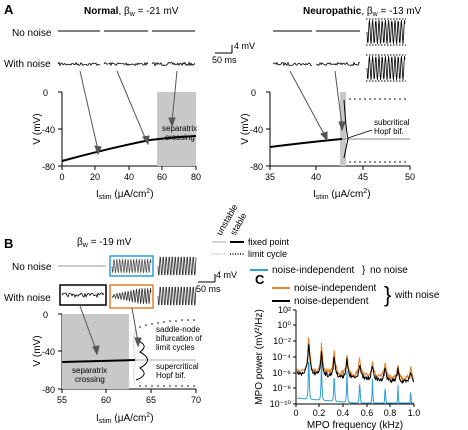 The image size is (468, 430). I want to click on panel-a-right-xtick-2: 45, so click(363, 177).